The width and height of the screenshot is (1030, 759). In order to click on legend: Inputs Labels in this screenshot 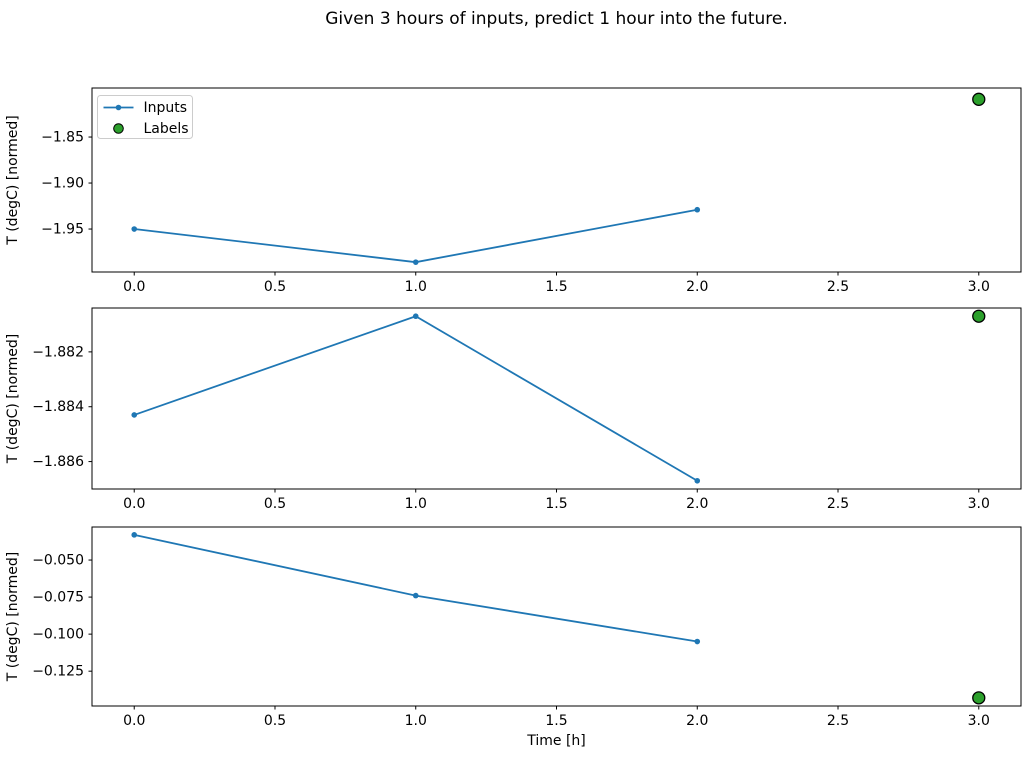, I will do `click(145, 117)`.